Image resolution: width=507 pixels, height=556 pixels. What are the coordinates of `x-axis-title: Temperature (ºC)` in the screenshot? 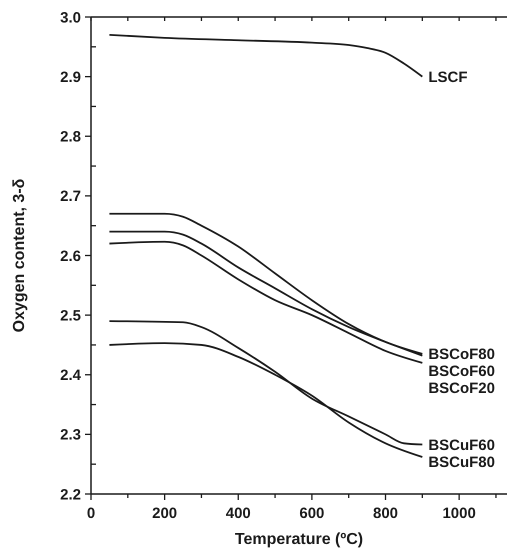 It's located at (299, 539).